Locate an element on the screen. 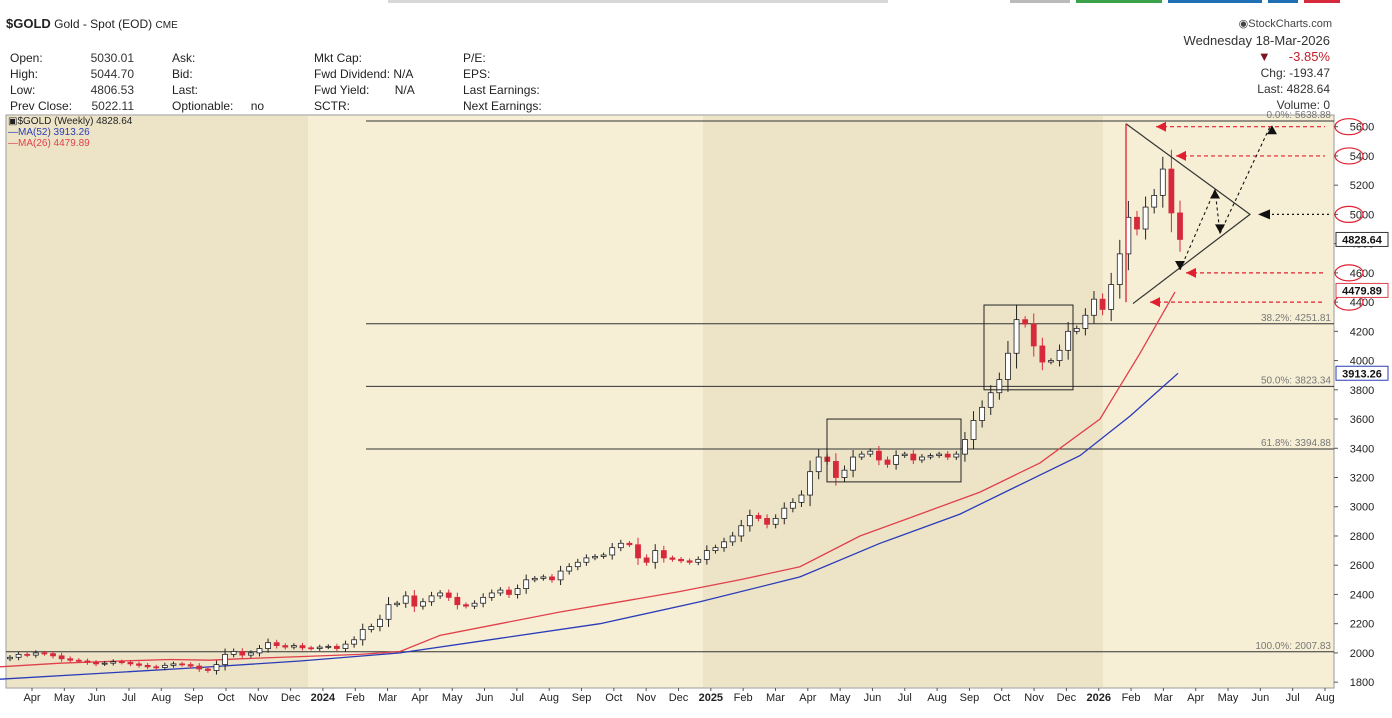  toolbar-tab-c is located at coordinates (1119, 1).